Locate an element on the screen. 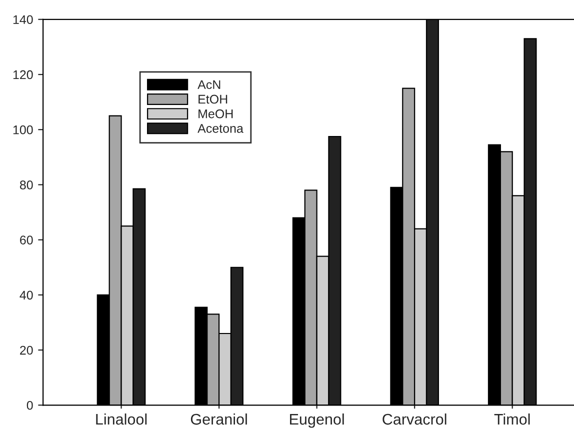 The image size is (574, 431). x-tick-label: Eugenol is located at coordinates (317, 420).